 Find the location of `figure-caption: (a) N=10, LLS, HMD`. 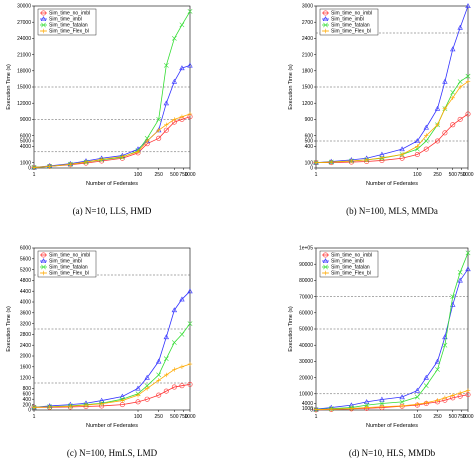

figure-caption: (a) N=10, LLS, HMD is located at coordinates (112, 211).